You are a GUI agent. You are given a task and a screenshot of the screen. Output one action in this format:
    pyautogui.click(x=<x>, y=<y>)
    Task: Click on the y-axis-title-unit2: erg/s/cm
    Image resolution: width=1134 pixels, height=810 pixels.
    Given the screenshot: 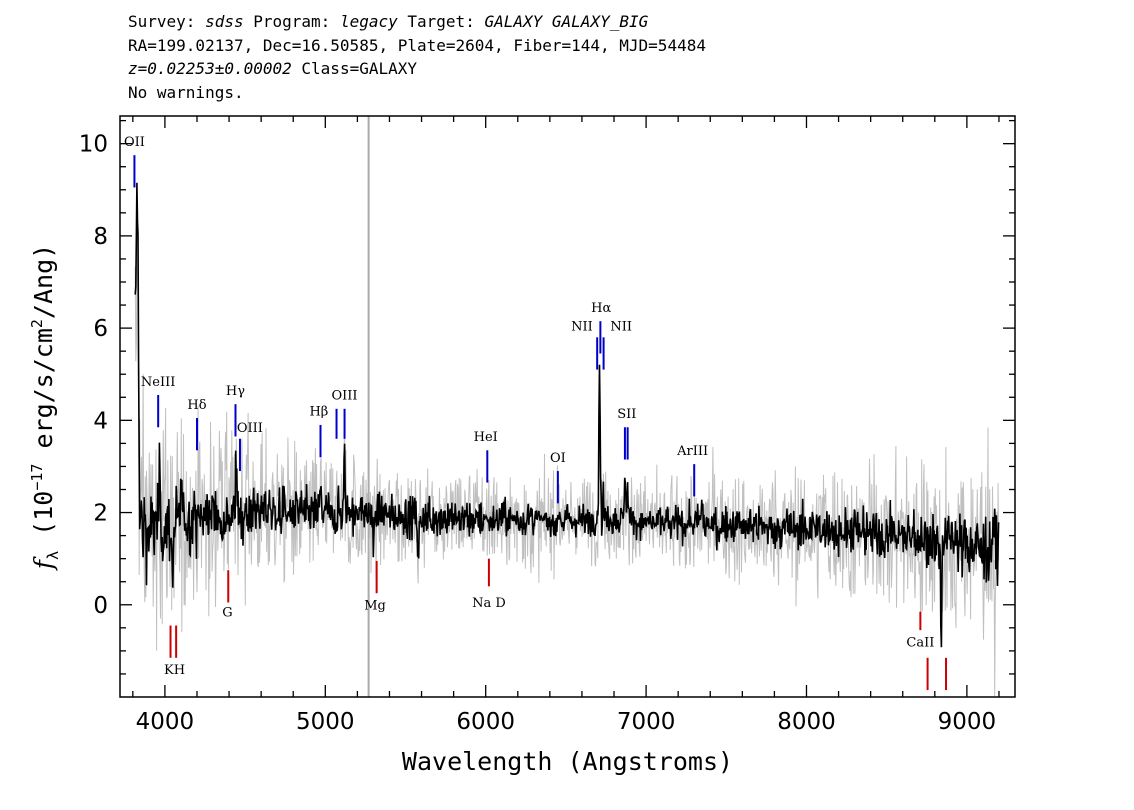 What is the action you would take?
    pyautogui.click(x=43, y=395)
    